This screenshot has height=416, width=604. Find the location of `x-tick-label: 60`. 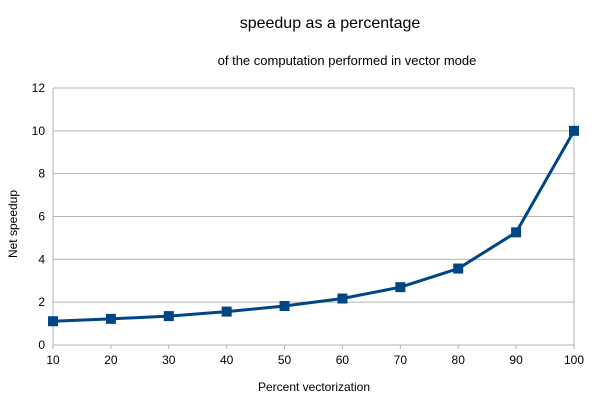

x-tick-label: 60 is located at coordinates (343, 360).